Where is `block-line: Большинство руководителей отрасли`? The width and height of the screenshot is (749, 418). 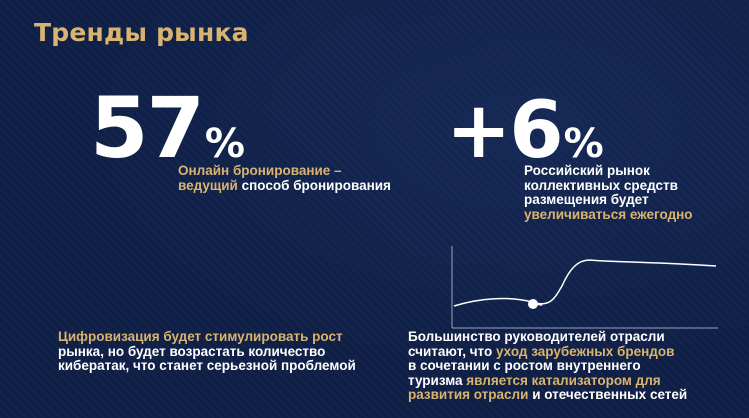
block-line: Большинство руководителей отрасли is located at coordinates (536, 336).